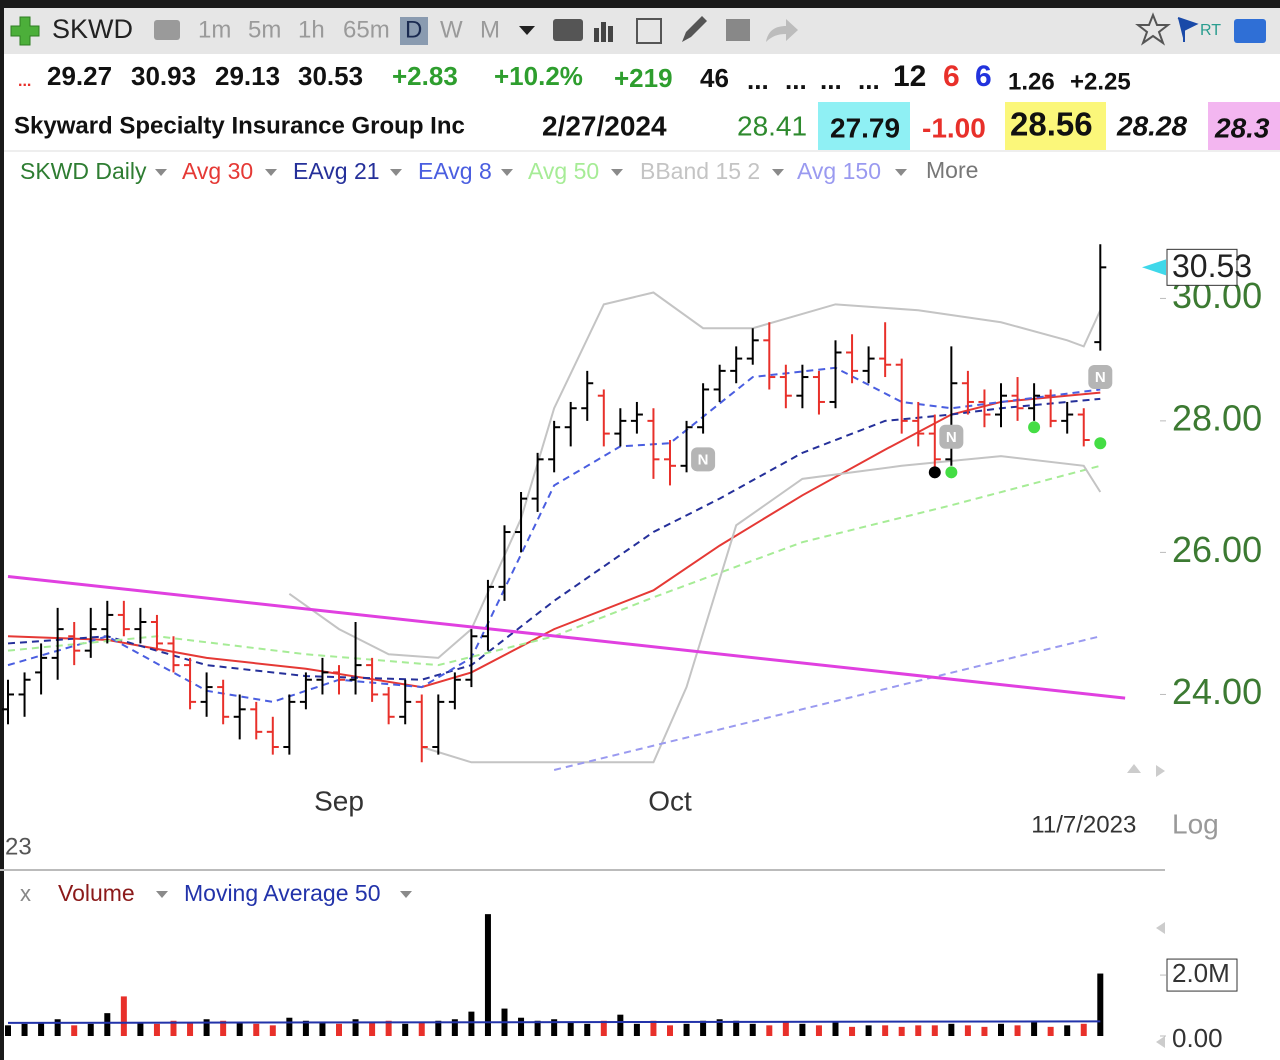 This screenshot has height=1060, width=1280. What do you see at coordinates (96, 893) in the screenshot?
I see `legend-item: Volume` at bounding box center [96, 893].